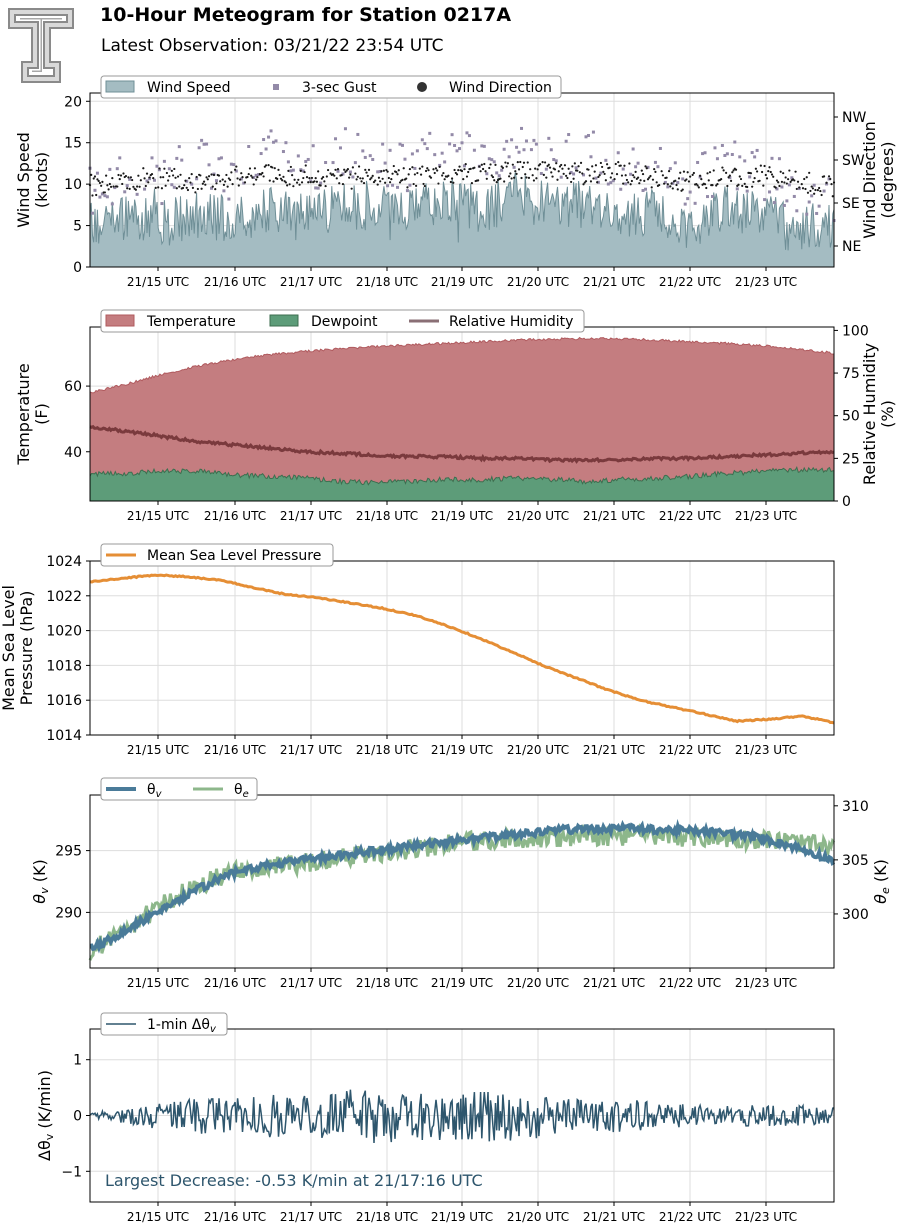 This screenshot has height=1231, width=913. What do you see at coordinates (77, 268) in the screenshot?
I see `y-tick-label: 0` at bounding box center [77, 268].